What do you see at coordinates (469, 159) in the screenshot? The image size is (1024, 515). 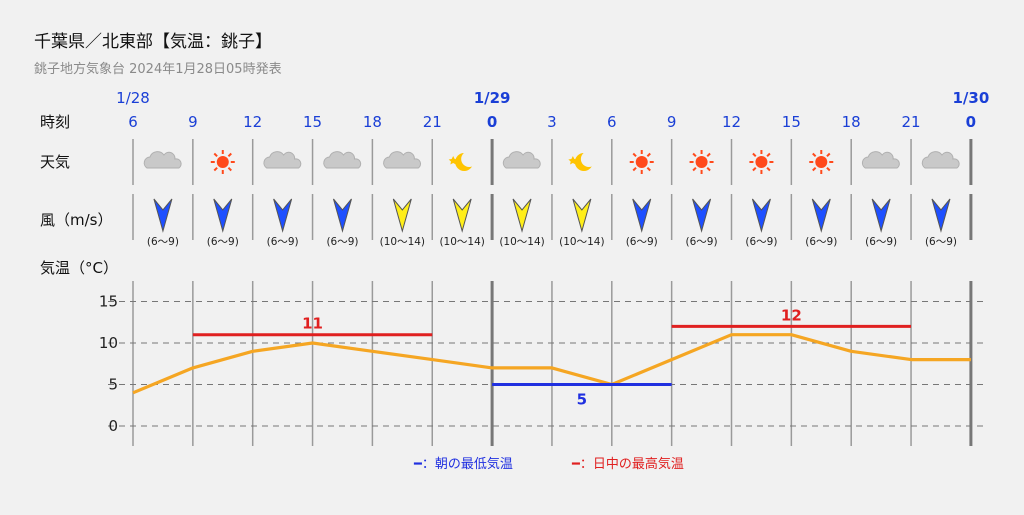 I see `moon-shadow` at bounding box center [469, 159].